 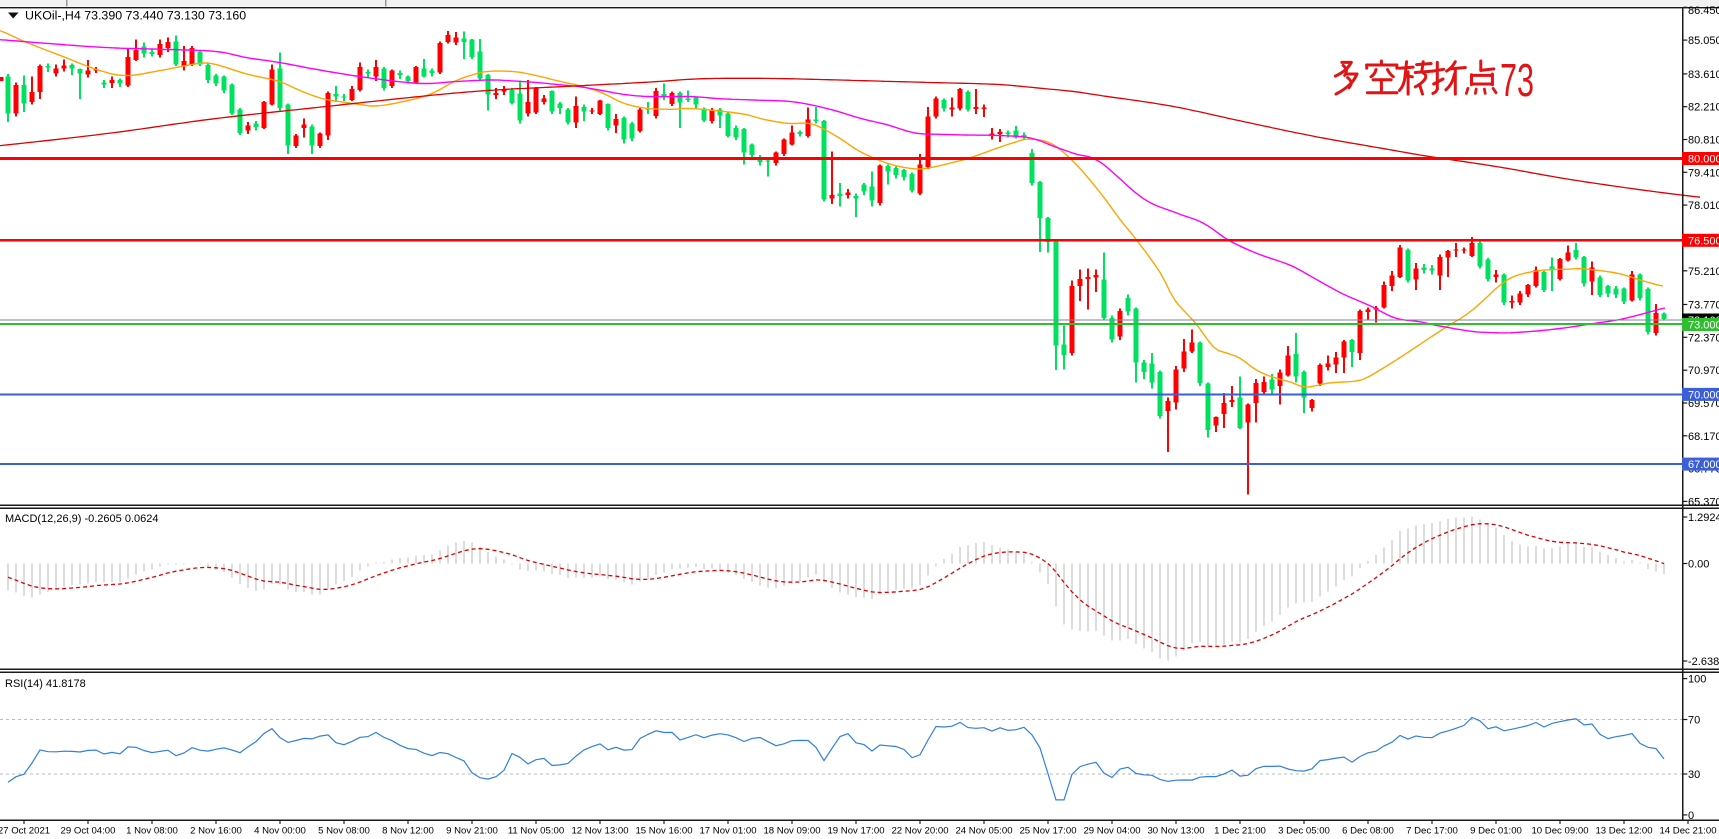 What do you see at coordinates (1703, 160) in the screenshot?
I see `svg-text: 80.000` at bounding box center [1703, 160].